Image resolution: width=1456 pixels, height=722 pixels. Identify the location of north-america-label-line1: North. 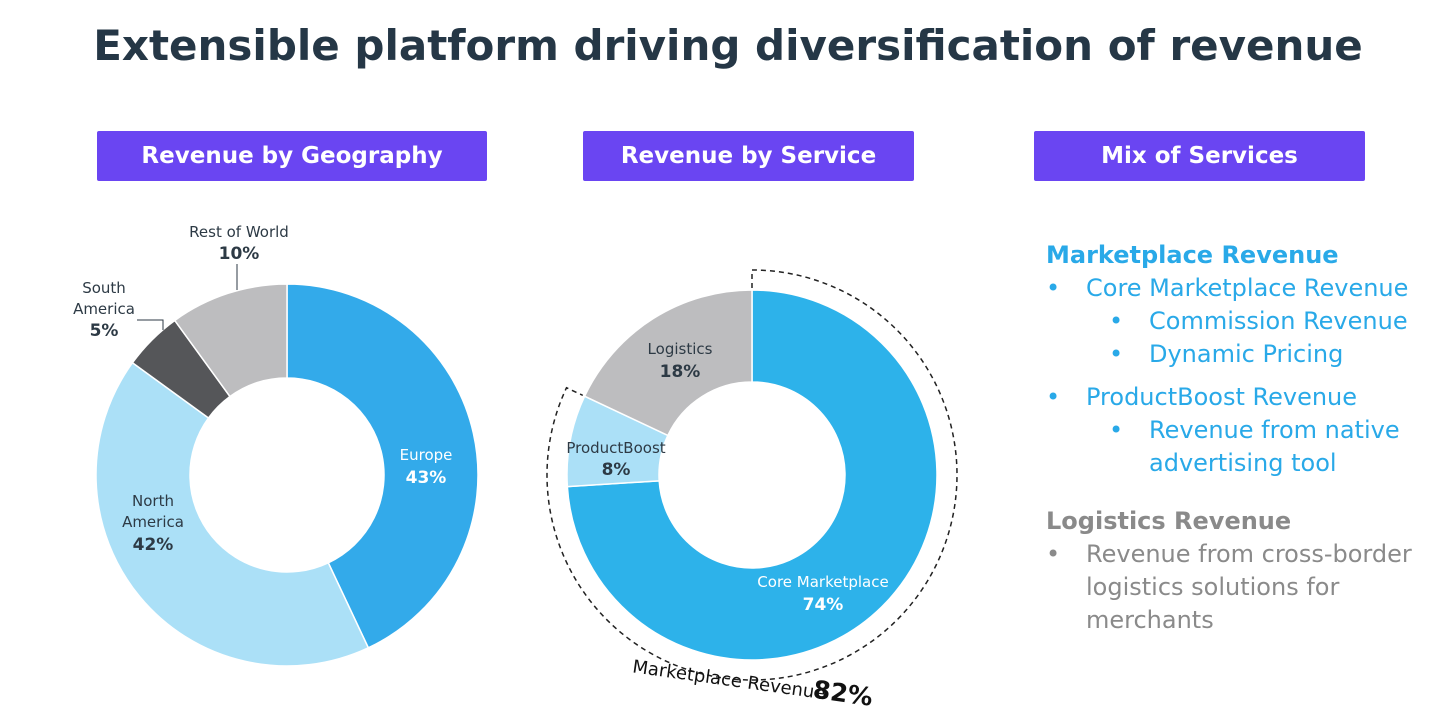
(153, 501).